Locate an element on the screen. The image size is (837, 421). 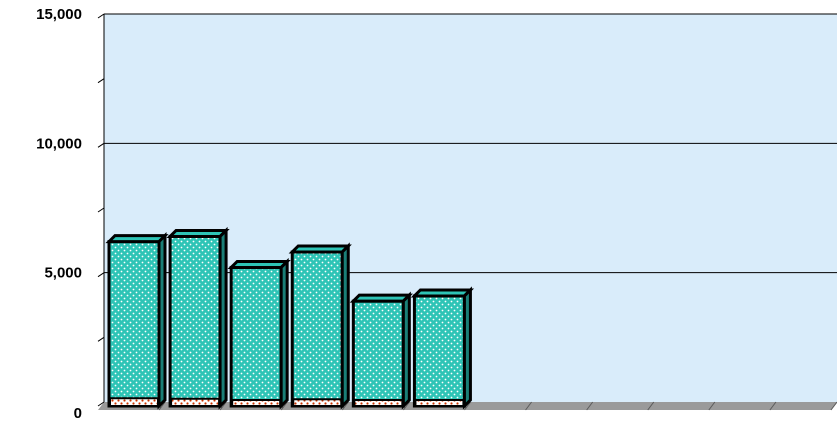
y-tick-label: 10,000 is located at coordinates (59, 143).